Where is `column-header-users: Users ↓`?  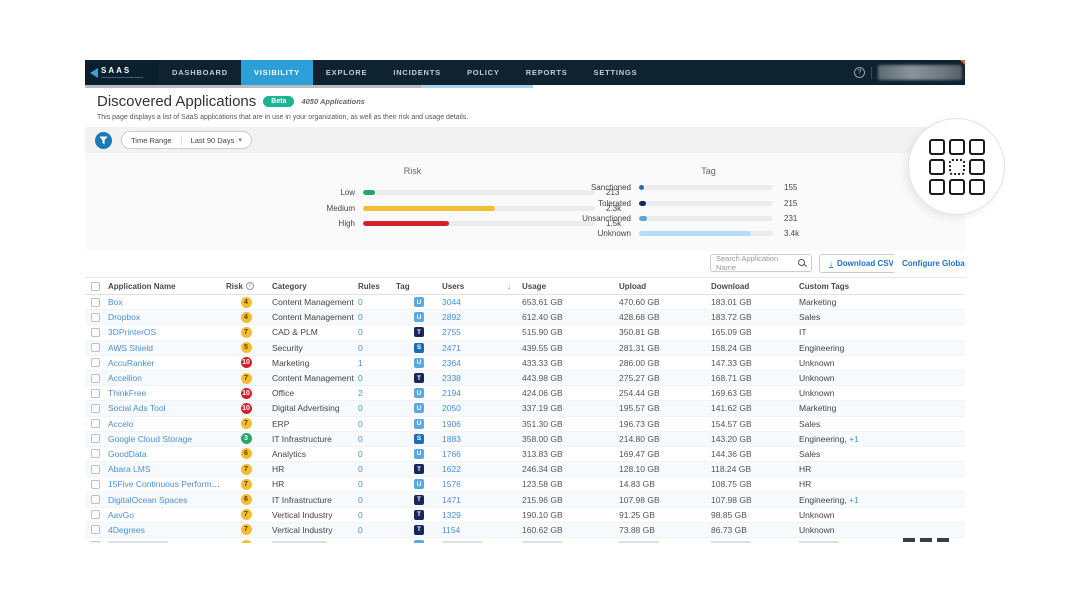 column-header-users: Users ↓ is located at coordinates (479, 286).